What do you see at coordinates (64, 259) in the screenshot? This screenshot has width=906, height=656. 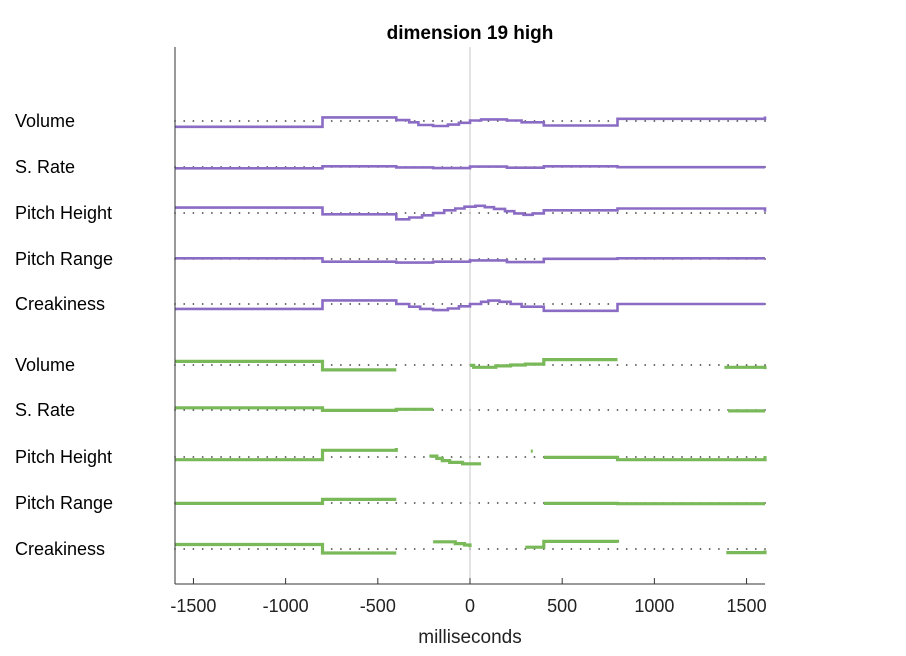 I see `row-label-4: Pitch Range` at bounding box center [64, 259].